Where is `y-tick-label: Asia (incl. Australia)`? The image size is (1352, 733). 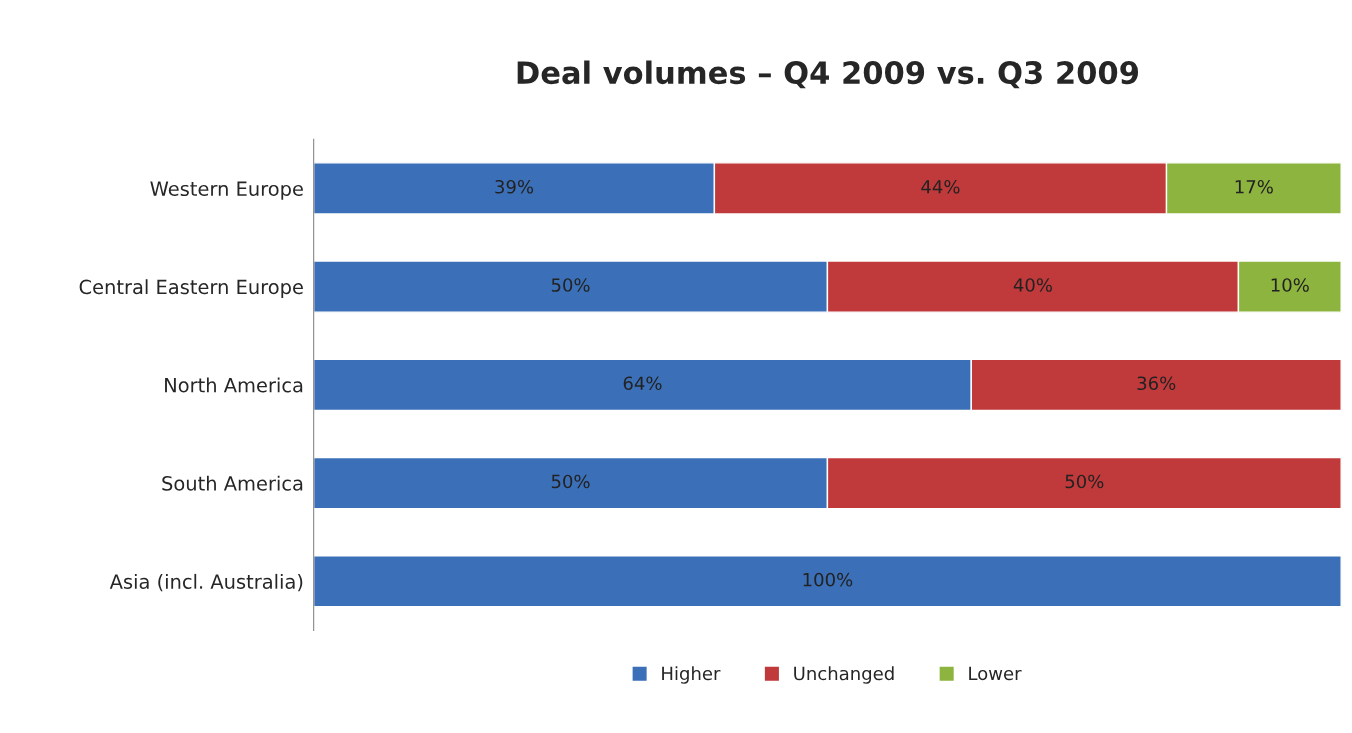 y-tick-label: Asia (incl. Australia) is located at coordinates (206, 582).